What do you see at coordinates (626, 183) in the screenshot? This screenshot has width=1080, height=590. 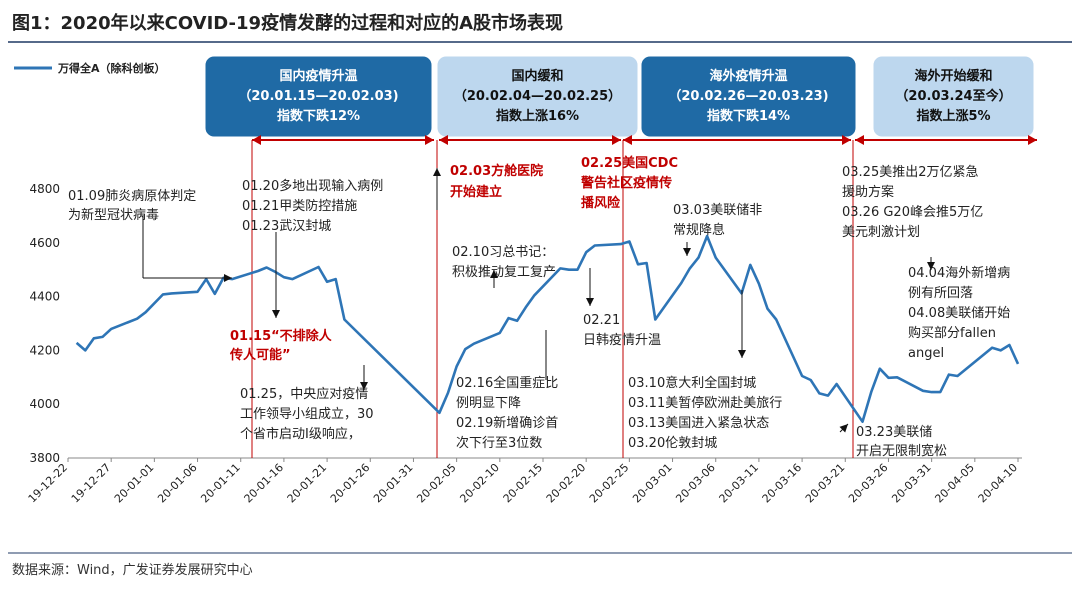 I see `annotation-text: 警告社区疫情传` at bounding box center [626, 183].